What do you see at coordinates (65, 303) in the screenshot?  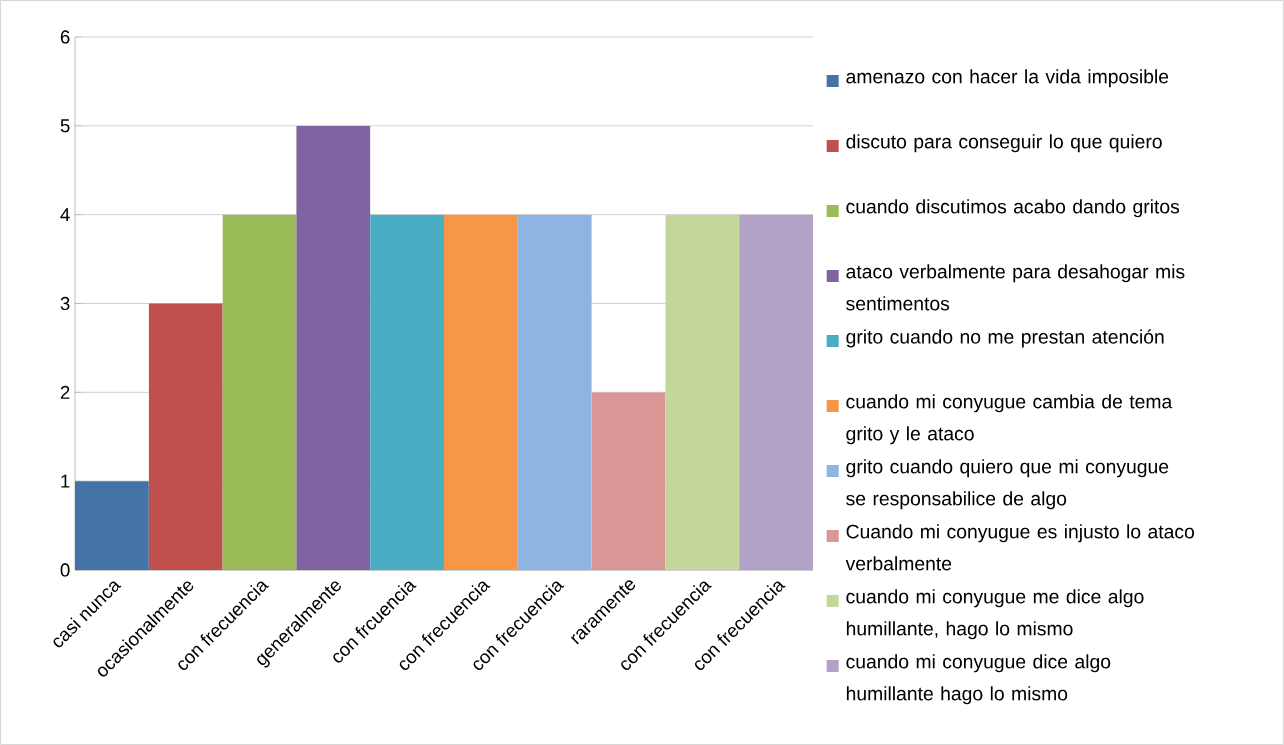 I see `y-tick-label: 3` at bounding box center [65, 303].